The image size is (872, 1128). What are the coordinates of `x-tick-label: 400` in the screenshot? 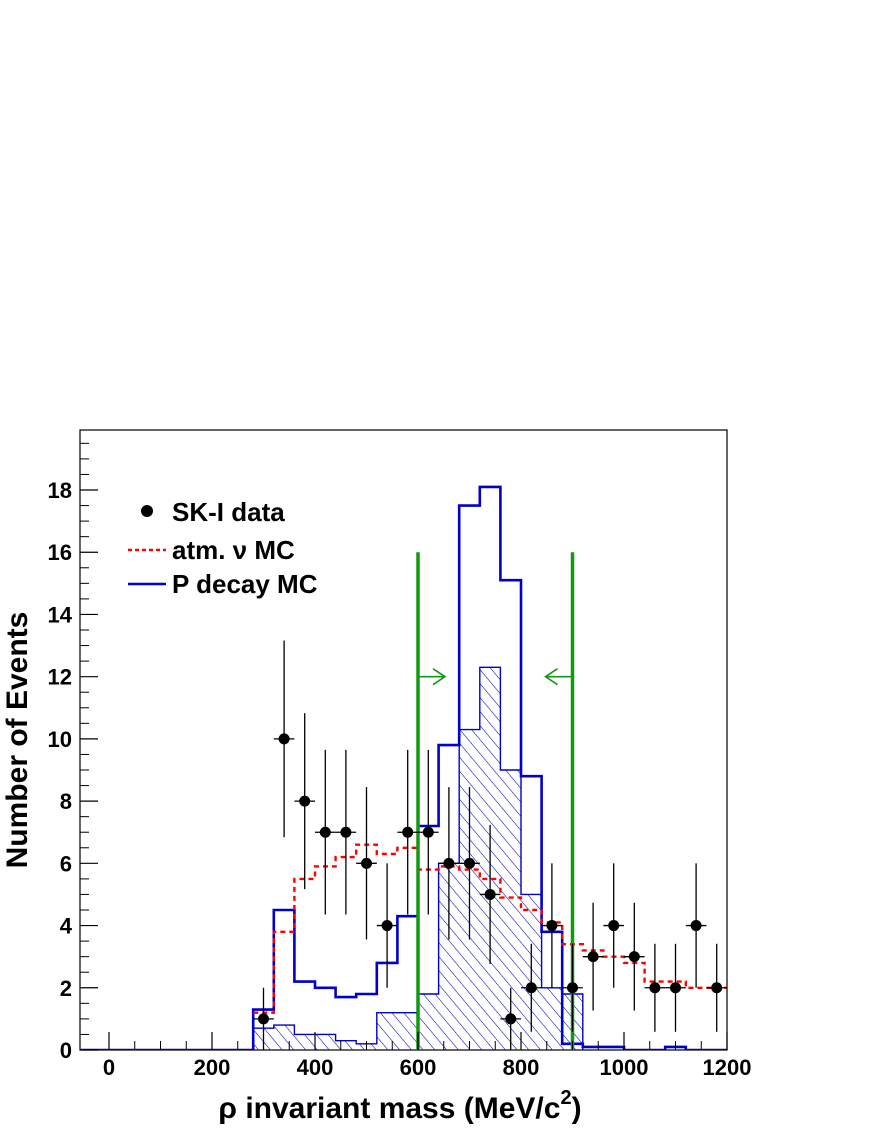 It's located at (315, 1067).